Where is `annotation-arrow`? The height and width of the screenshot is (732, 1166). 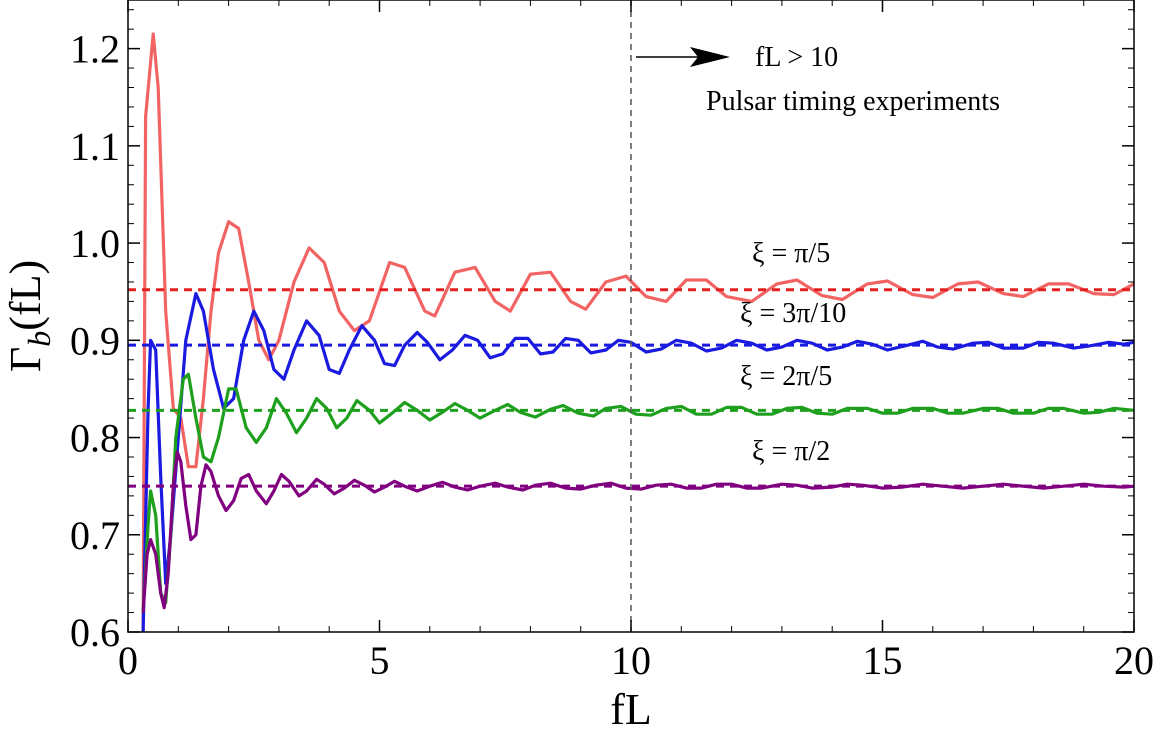
annotation-arrow is located at coordinates (683, 57).